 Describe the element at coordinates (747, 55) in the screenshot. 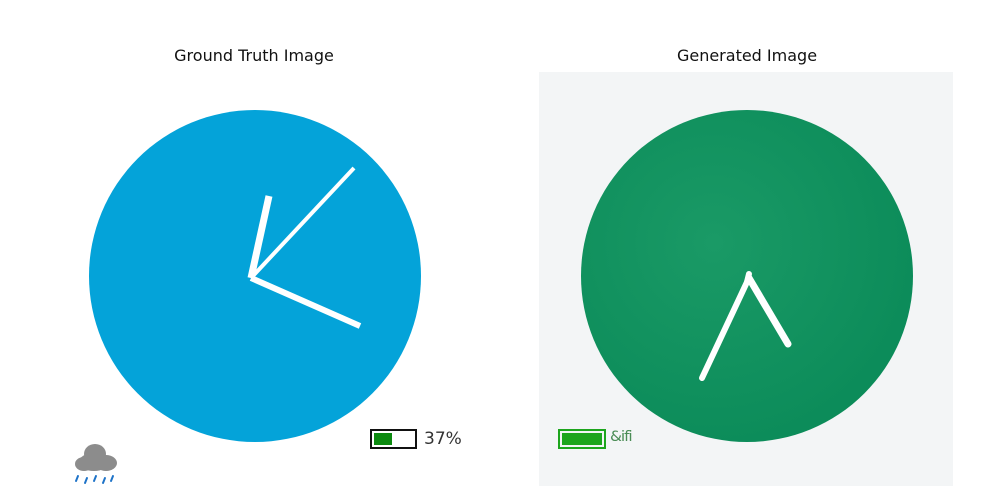

I see `generated-title: Generated Image` at that location.